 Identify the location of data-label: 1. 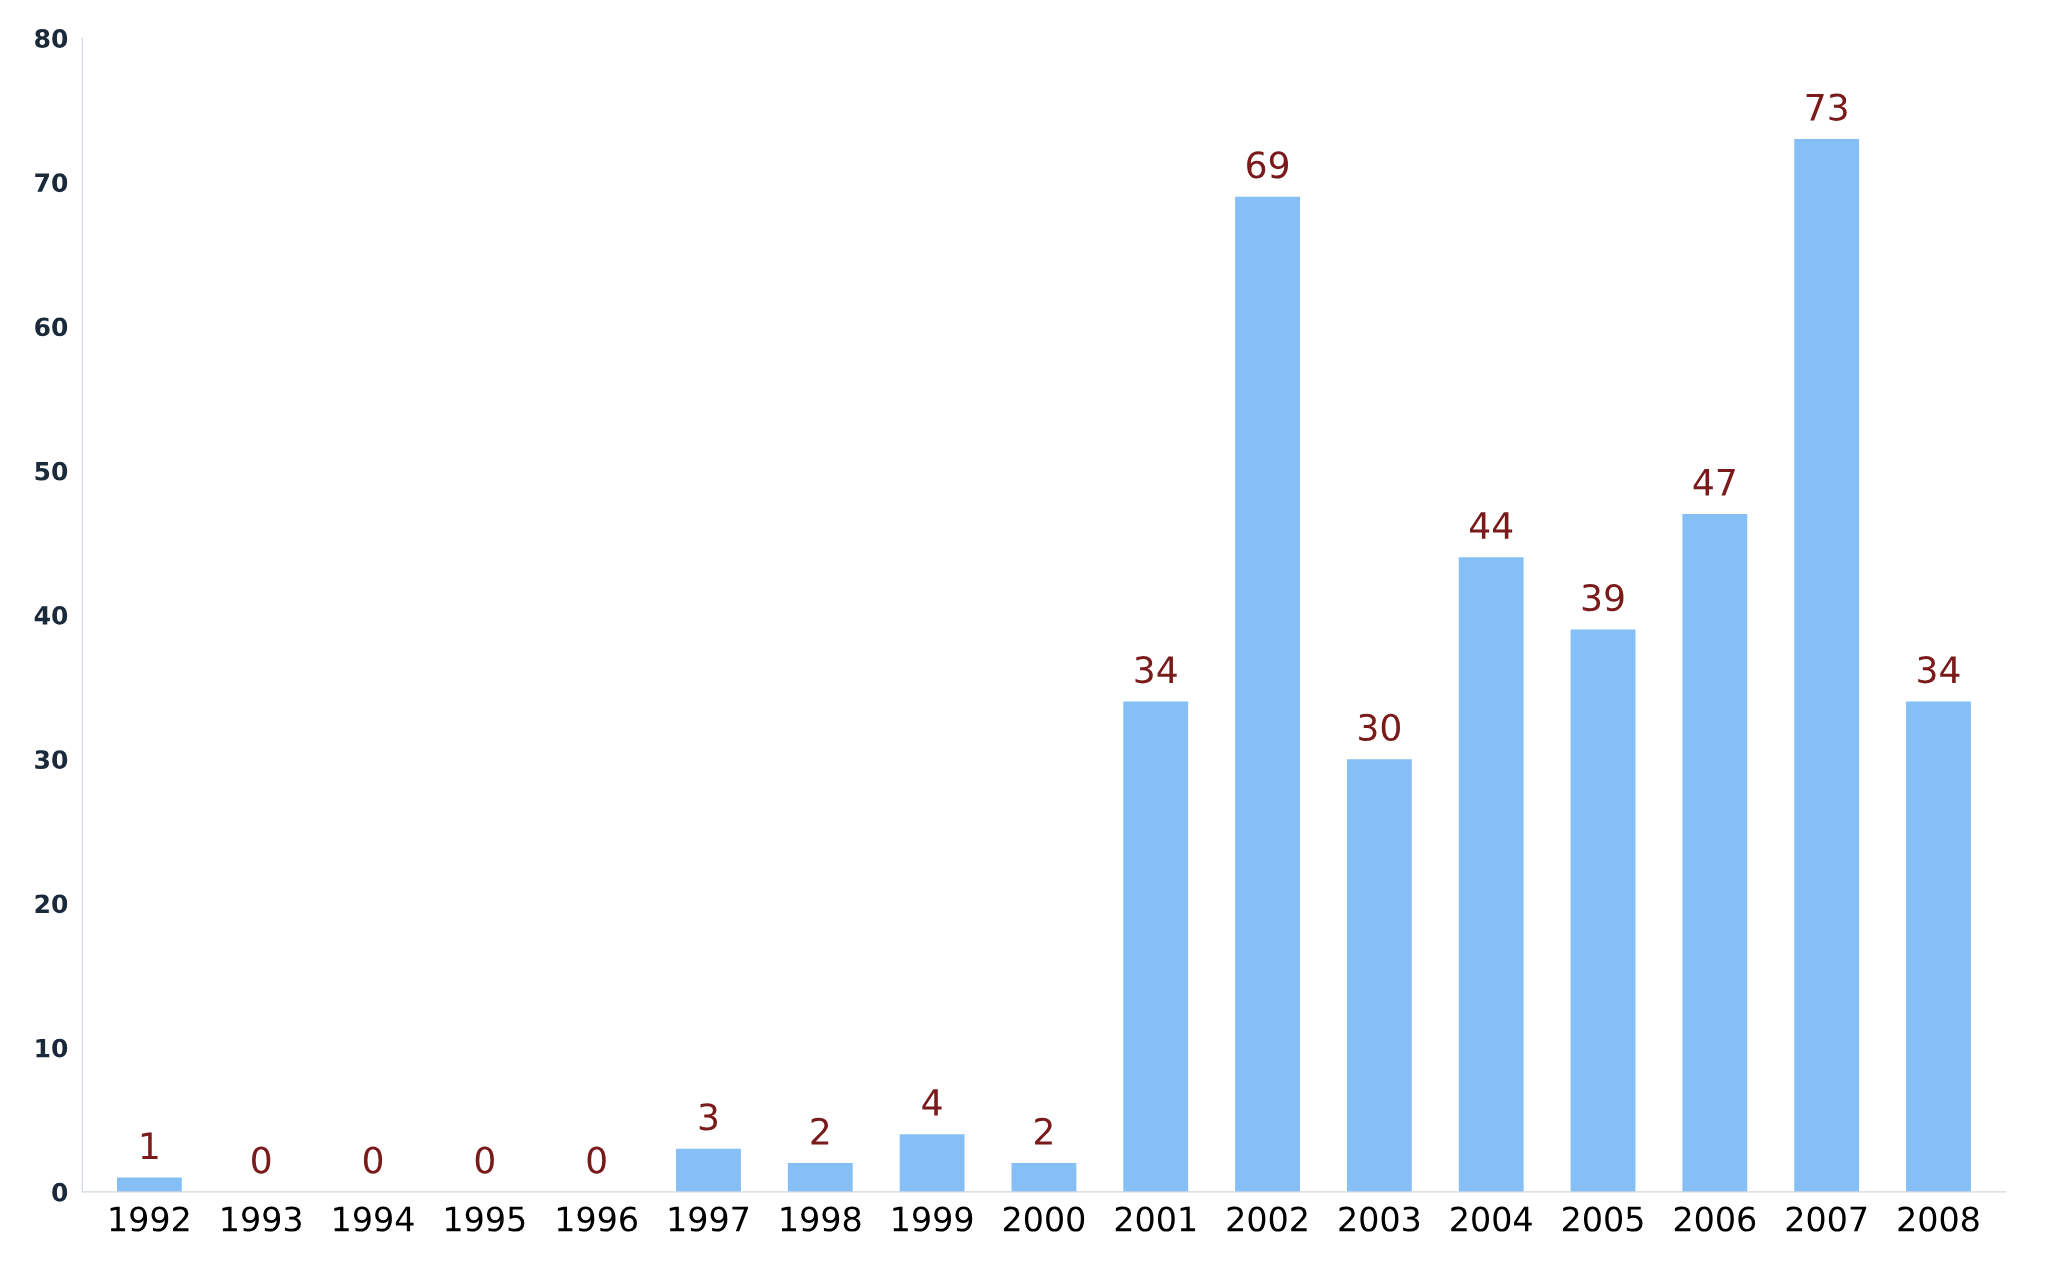
(149, 1145).